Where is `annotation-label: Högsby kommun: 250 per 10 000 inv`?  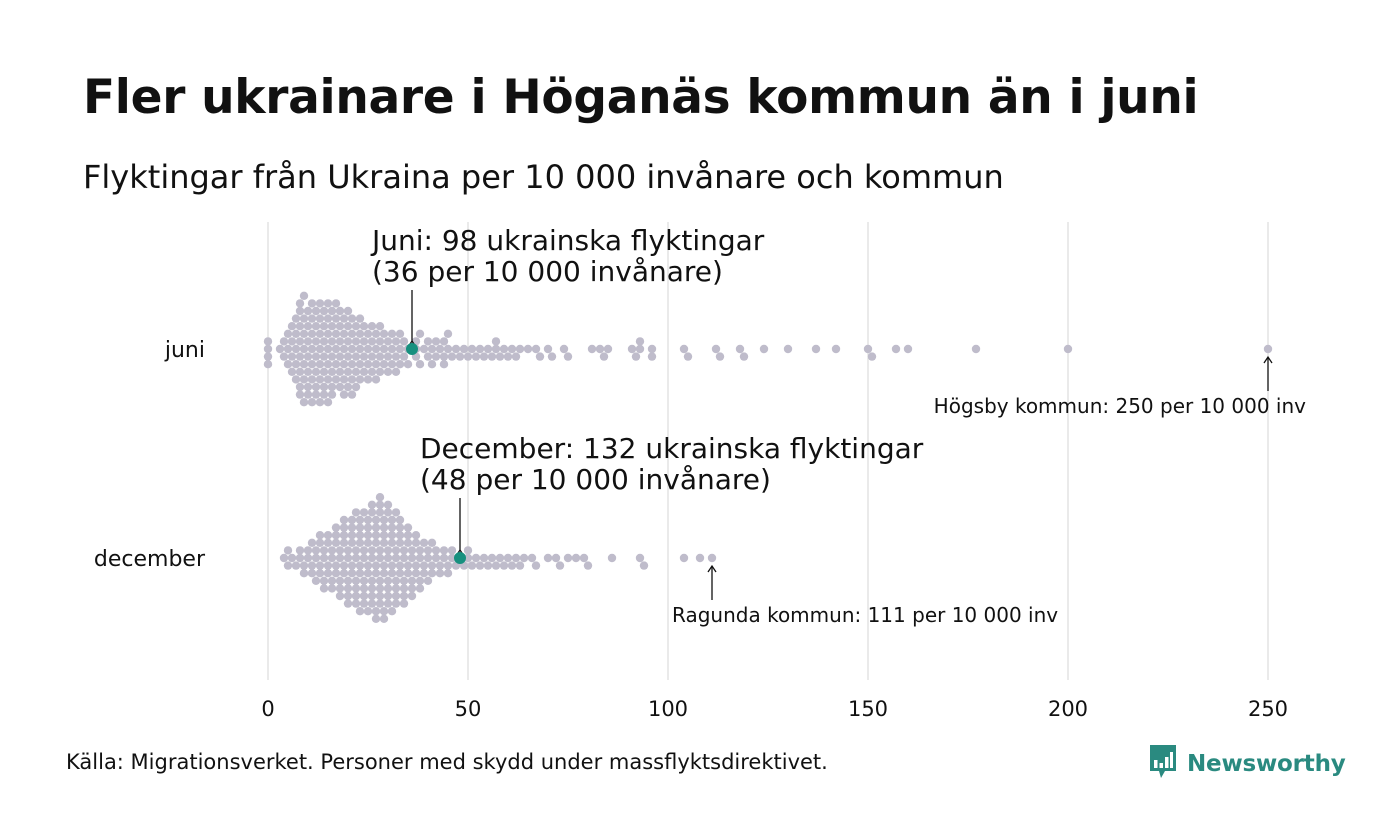 annotation-label: Högsby kommun: 250 per 10 000 inv is located at coordinates (1120, 406).